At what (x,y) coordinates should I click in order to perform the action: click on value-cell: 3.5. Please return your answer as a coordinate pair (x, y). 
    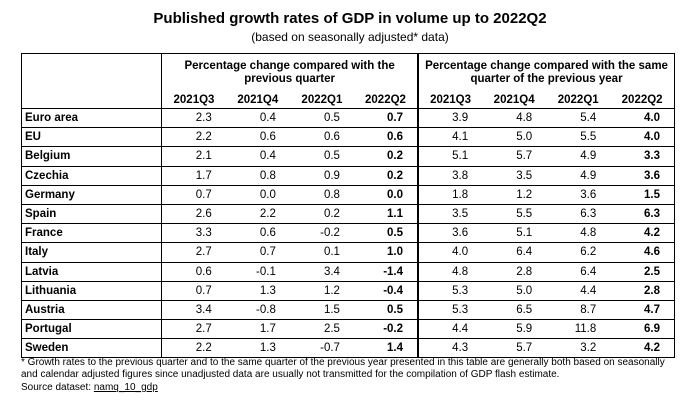
    Looking at the image, I should click on (450, 214).